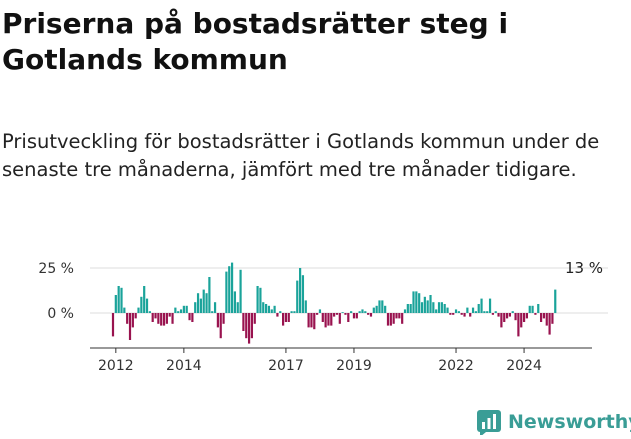  What do you see at coordinates (334, 303) in the screenshot?
I see `bars` at bounding box center [334, 303].